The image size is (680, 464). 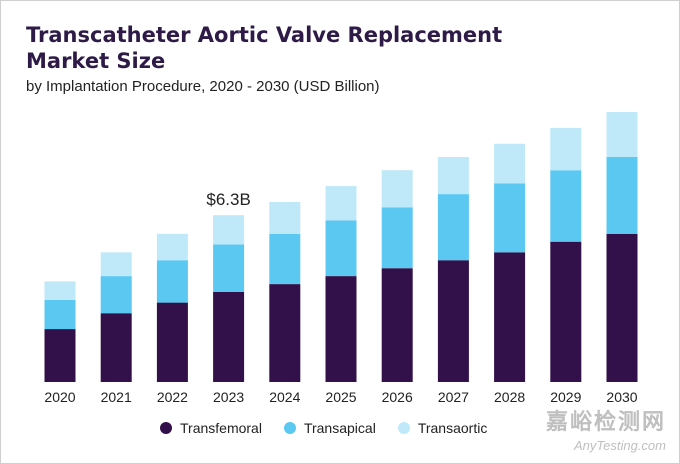 I want to click on legend-swatch-transaortic, so click(x=403, y=428).